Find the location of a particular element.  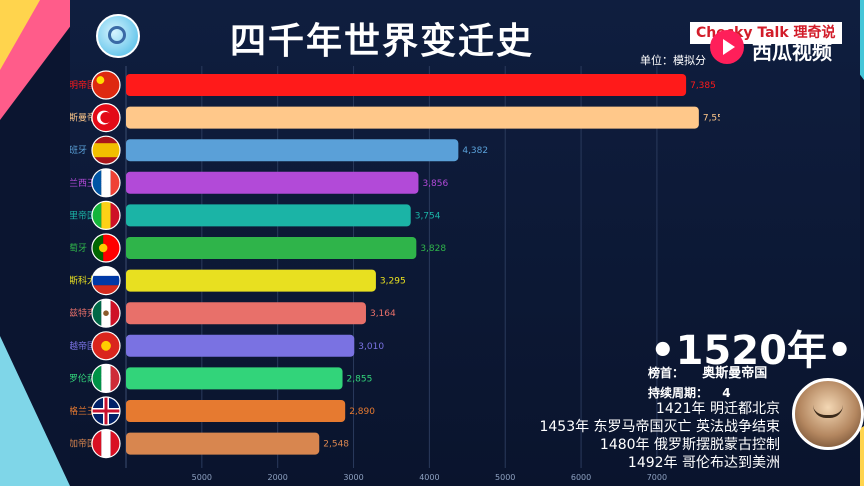

flag-icon-turkey is located at coordinates (106, 117).